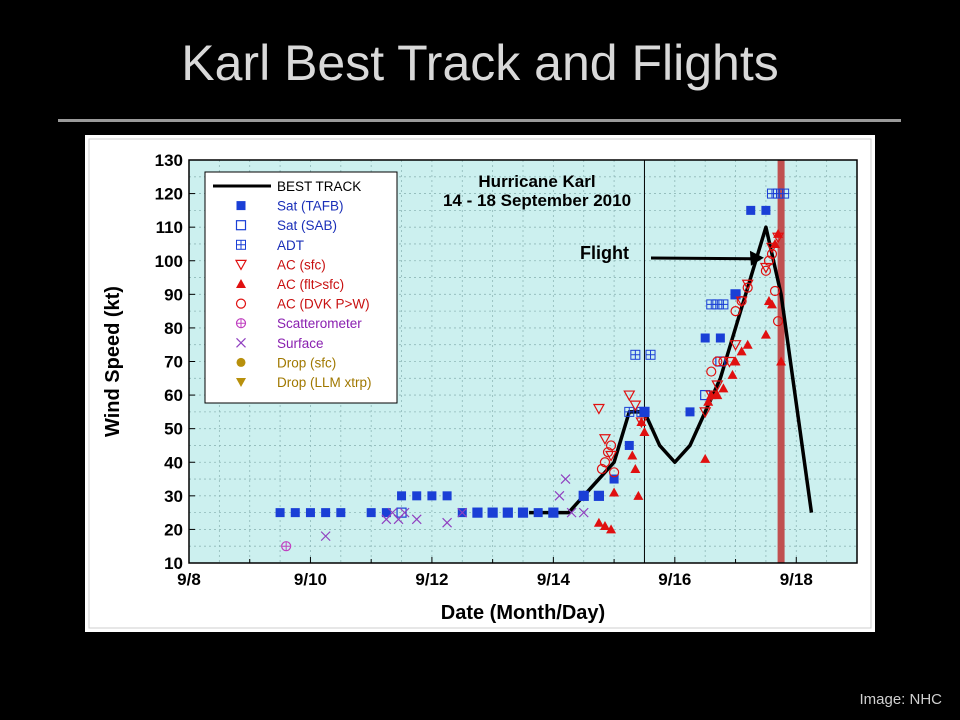  What do you see at coordinates (173, 496) in the screenshot?
I see `y-tick-label: 30` at bounding box center [173, 496].